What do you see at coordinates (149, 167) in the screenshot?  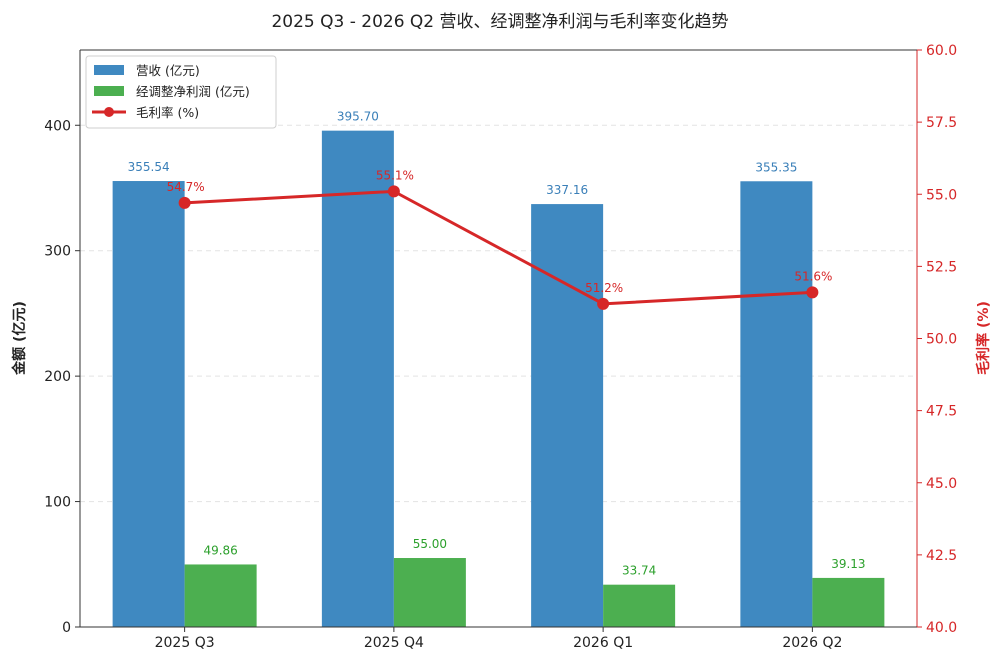 I see `data-label-revenue: 355.54` at bounding box center [149, 167].